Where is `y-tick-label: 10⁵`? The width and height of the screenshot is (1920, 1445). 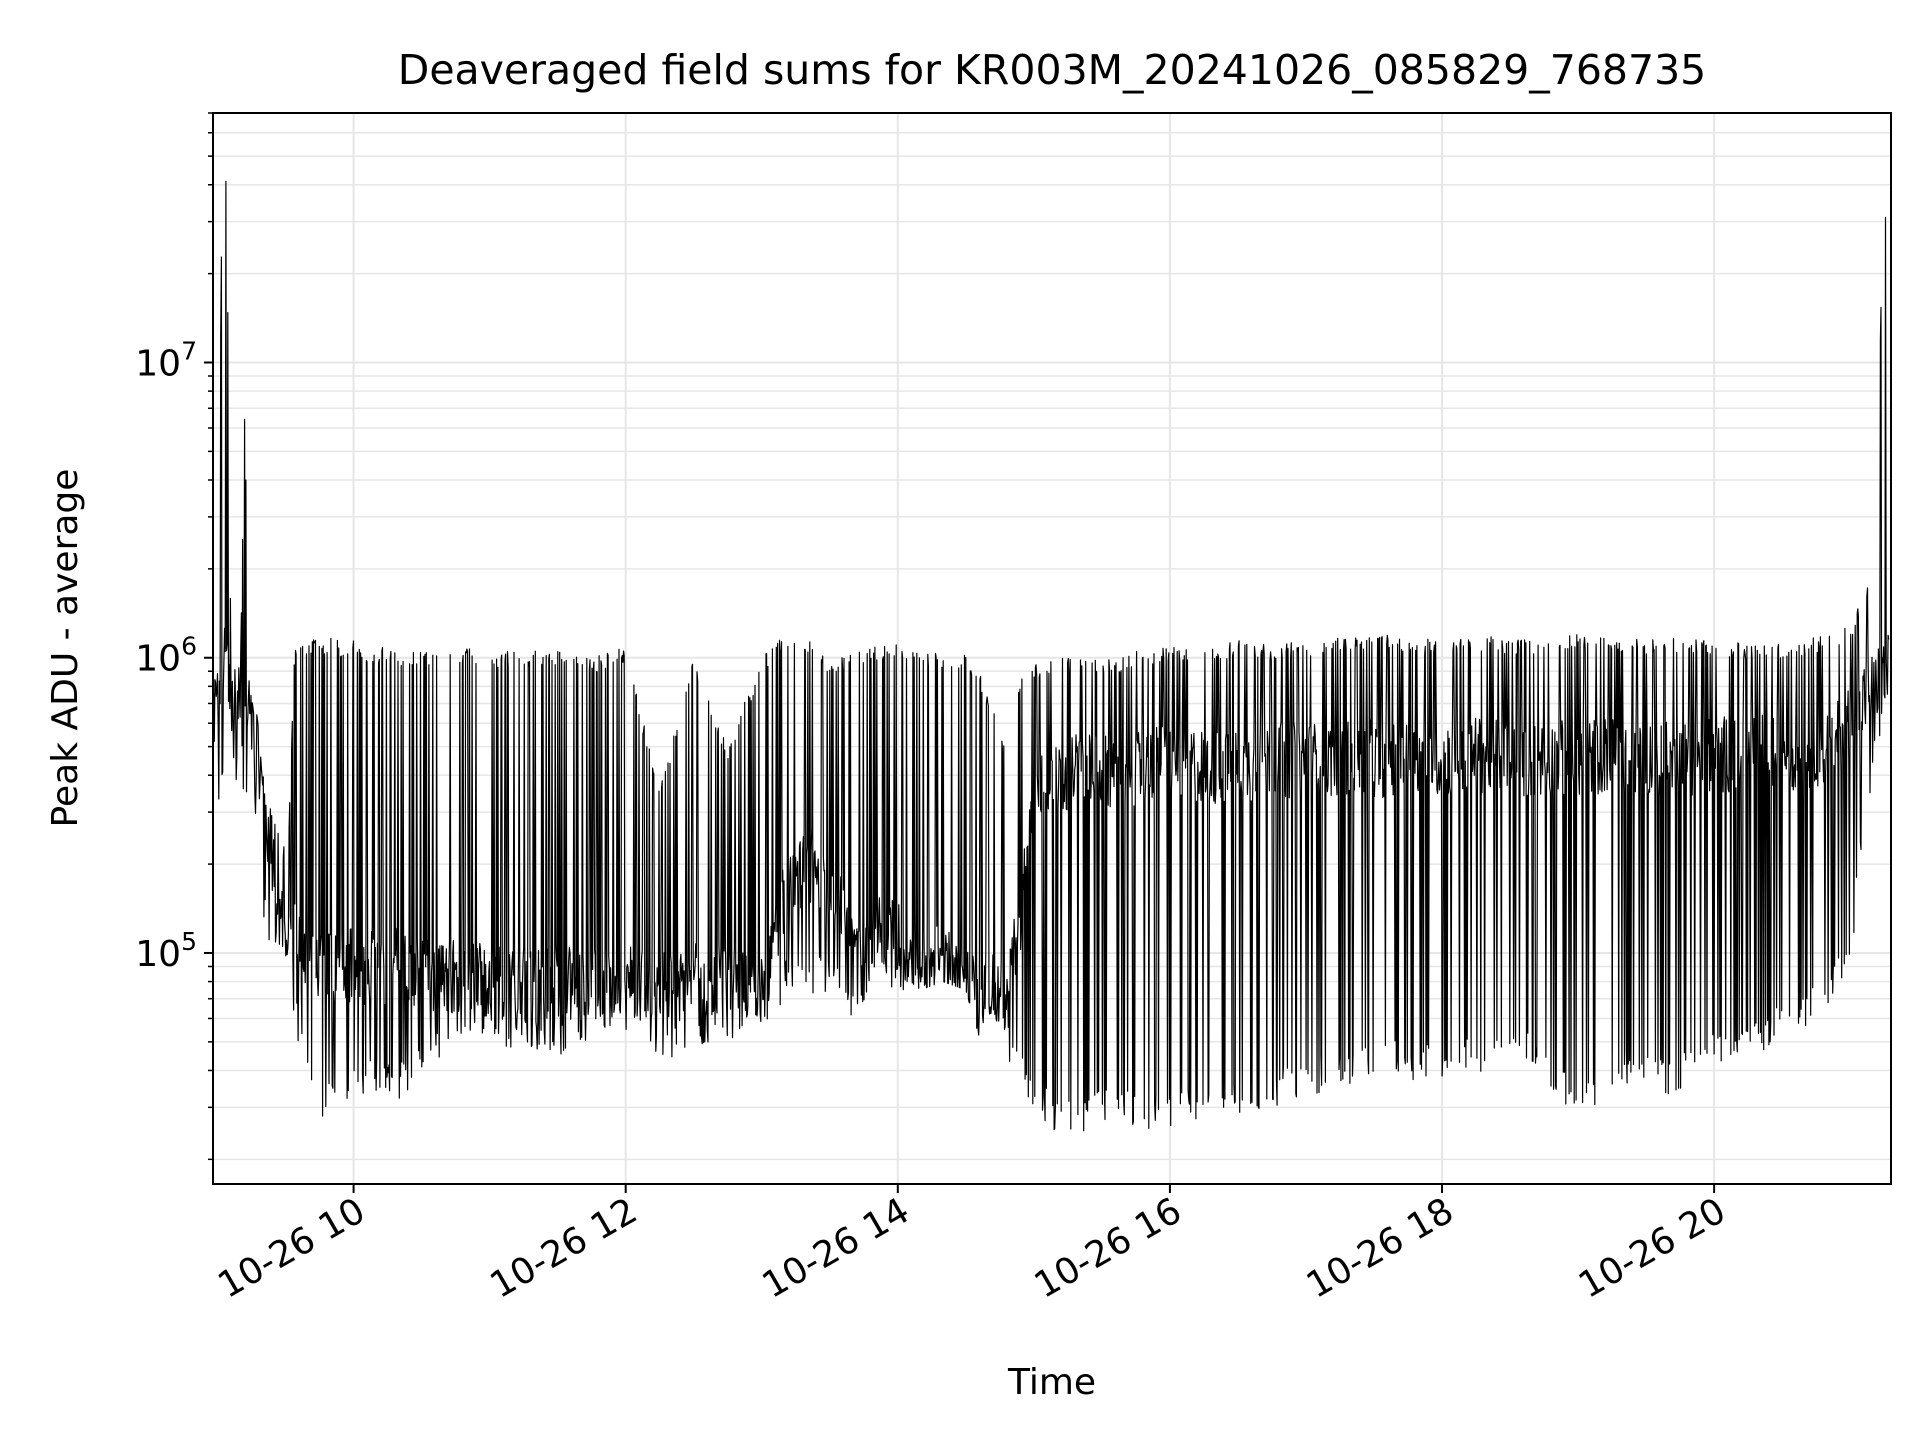 y-tick-label: 10⁵ is located at coordinates (166, 951).